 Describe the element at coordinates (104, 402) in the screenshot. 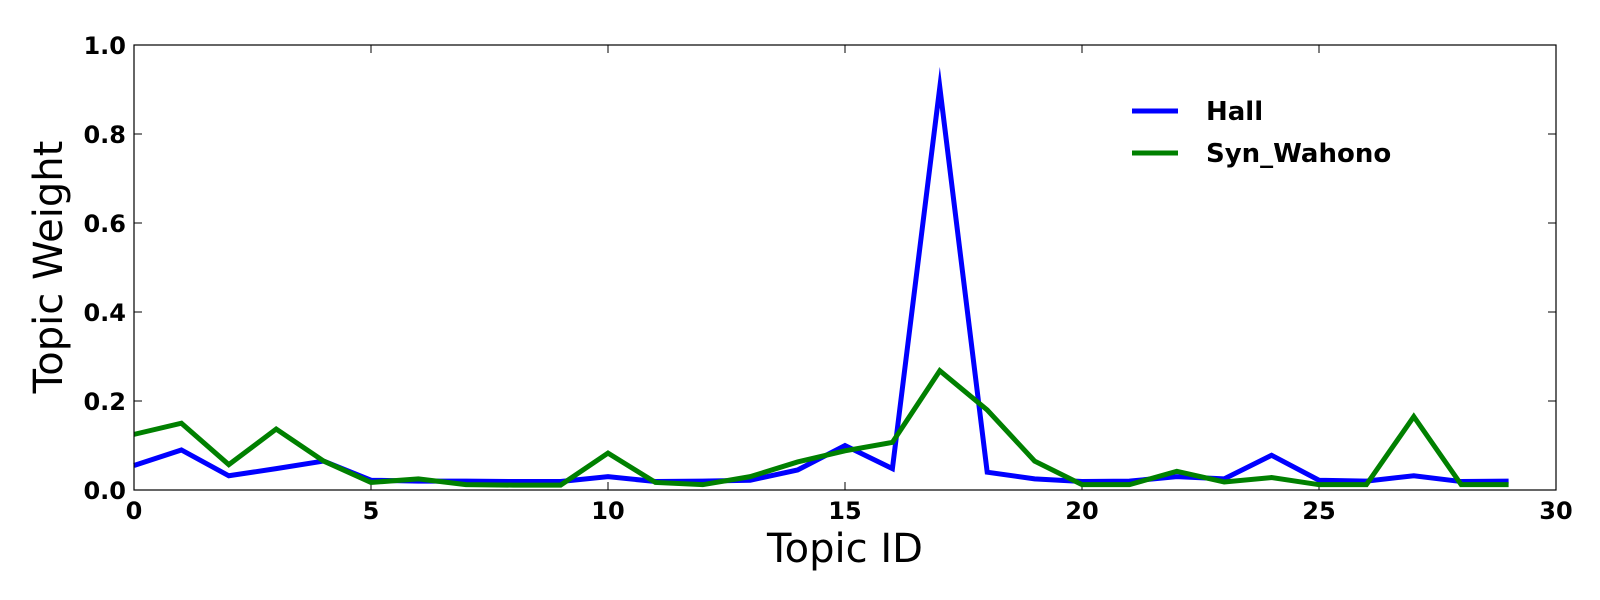

I see `y-tick-label: 0.2` at that location.